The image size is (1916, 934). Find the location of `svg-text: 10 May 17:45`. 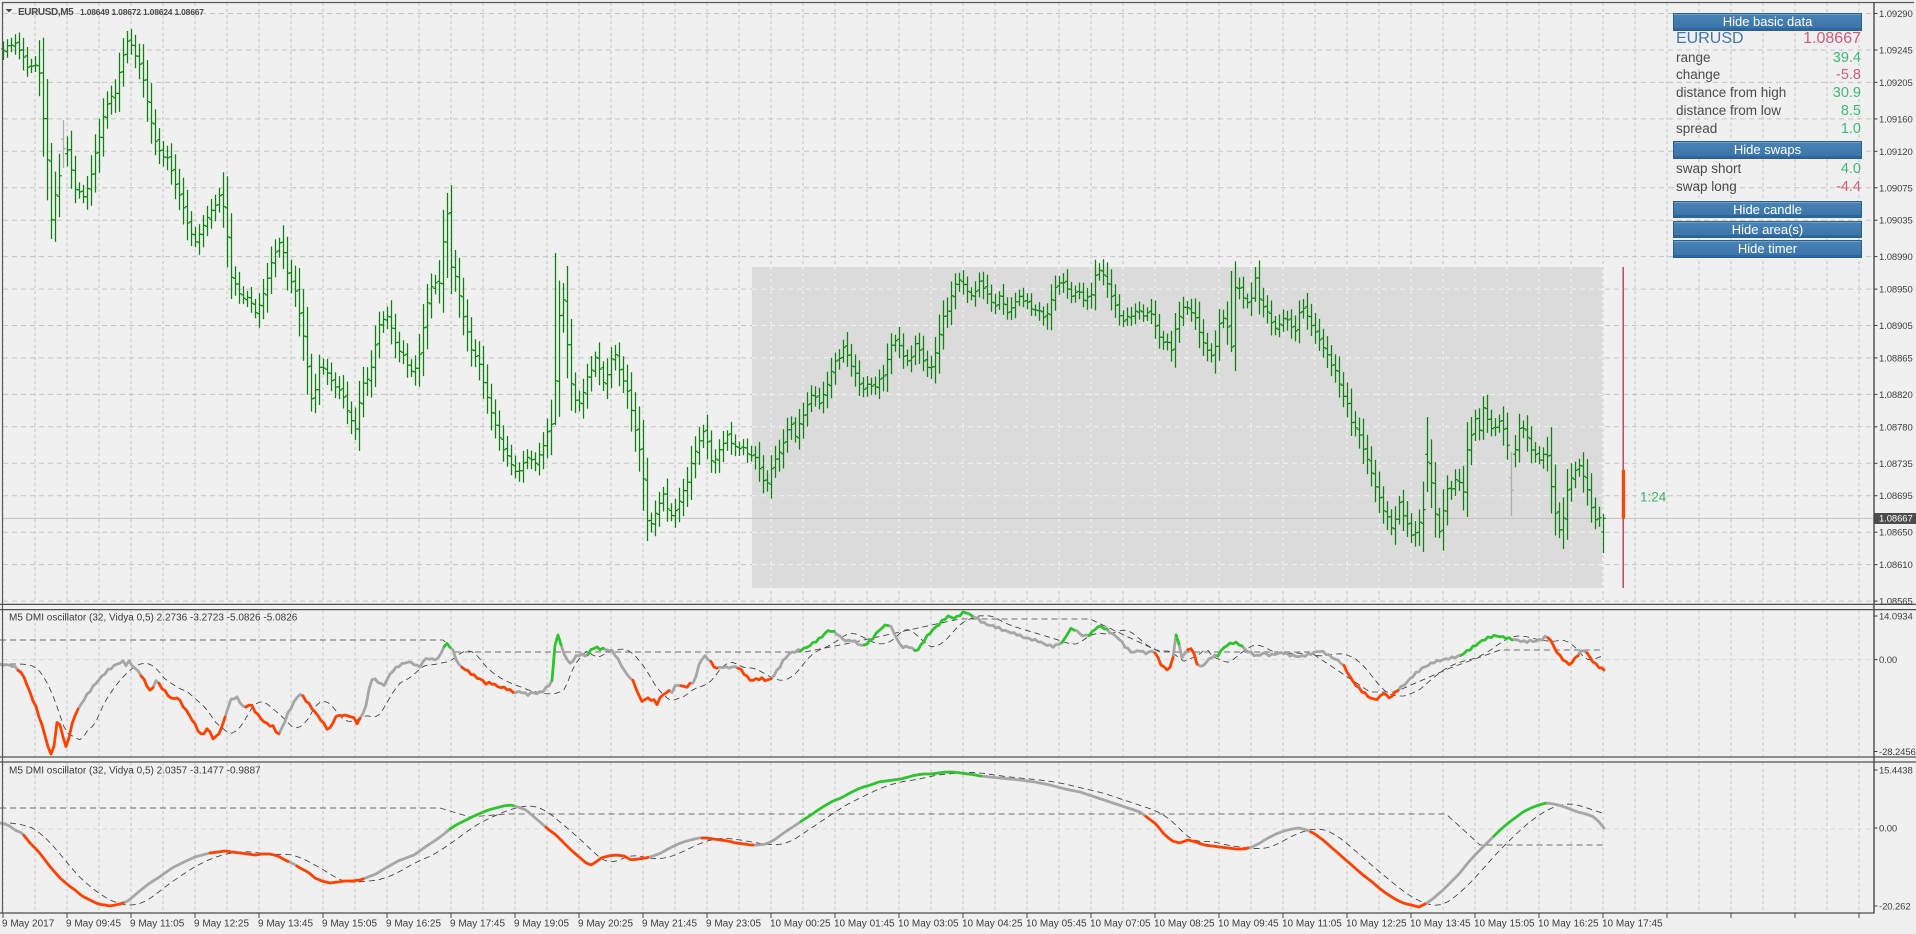

svg-text: 10 May 17:45 is located at coordinates (1632, 924).